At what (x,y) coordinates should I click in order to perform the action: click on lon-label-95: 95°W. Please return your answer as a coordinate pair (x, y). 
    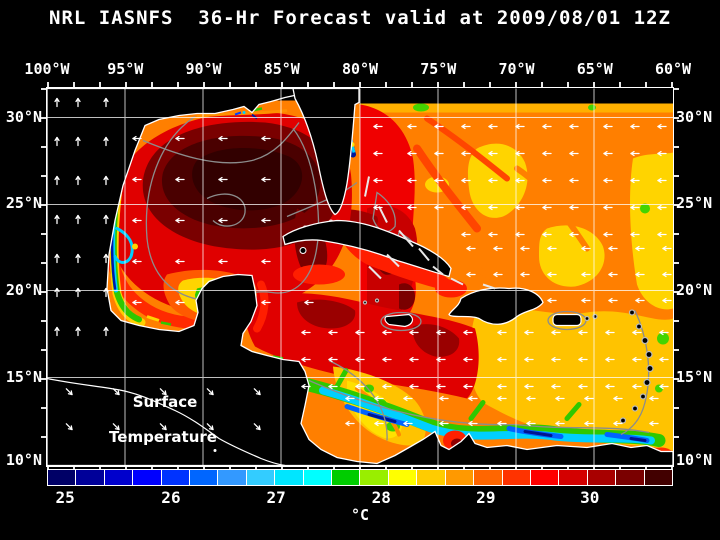
    Looking at the image, I should click on (125, 69).